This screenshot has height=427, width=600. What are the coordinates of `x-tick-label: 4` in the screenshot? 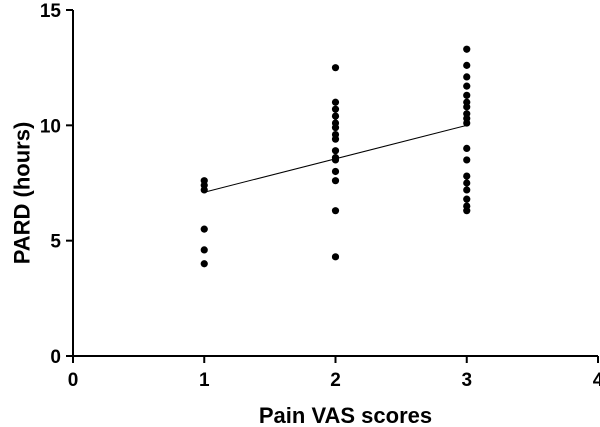 It's located at (596, 380).